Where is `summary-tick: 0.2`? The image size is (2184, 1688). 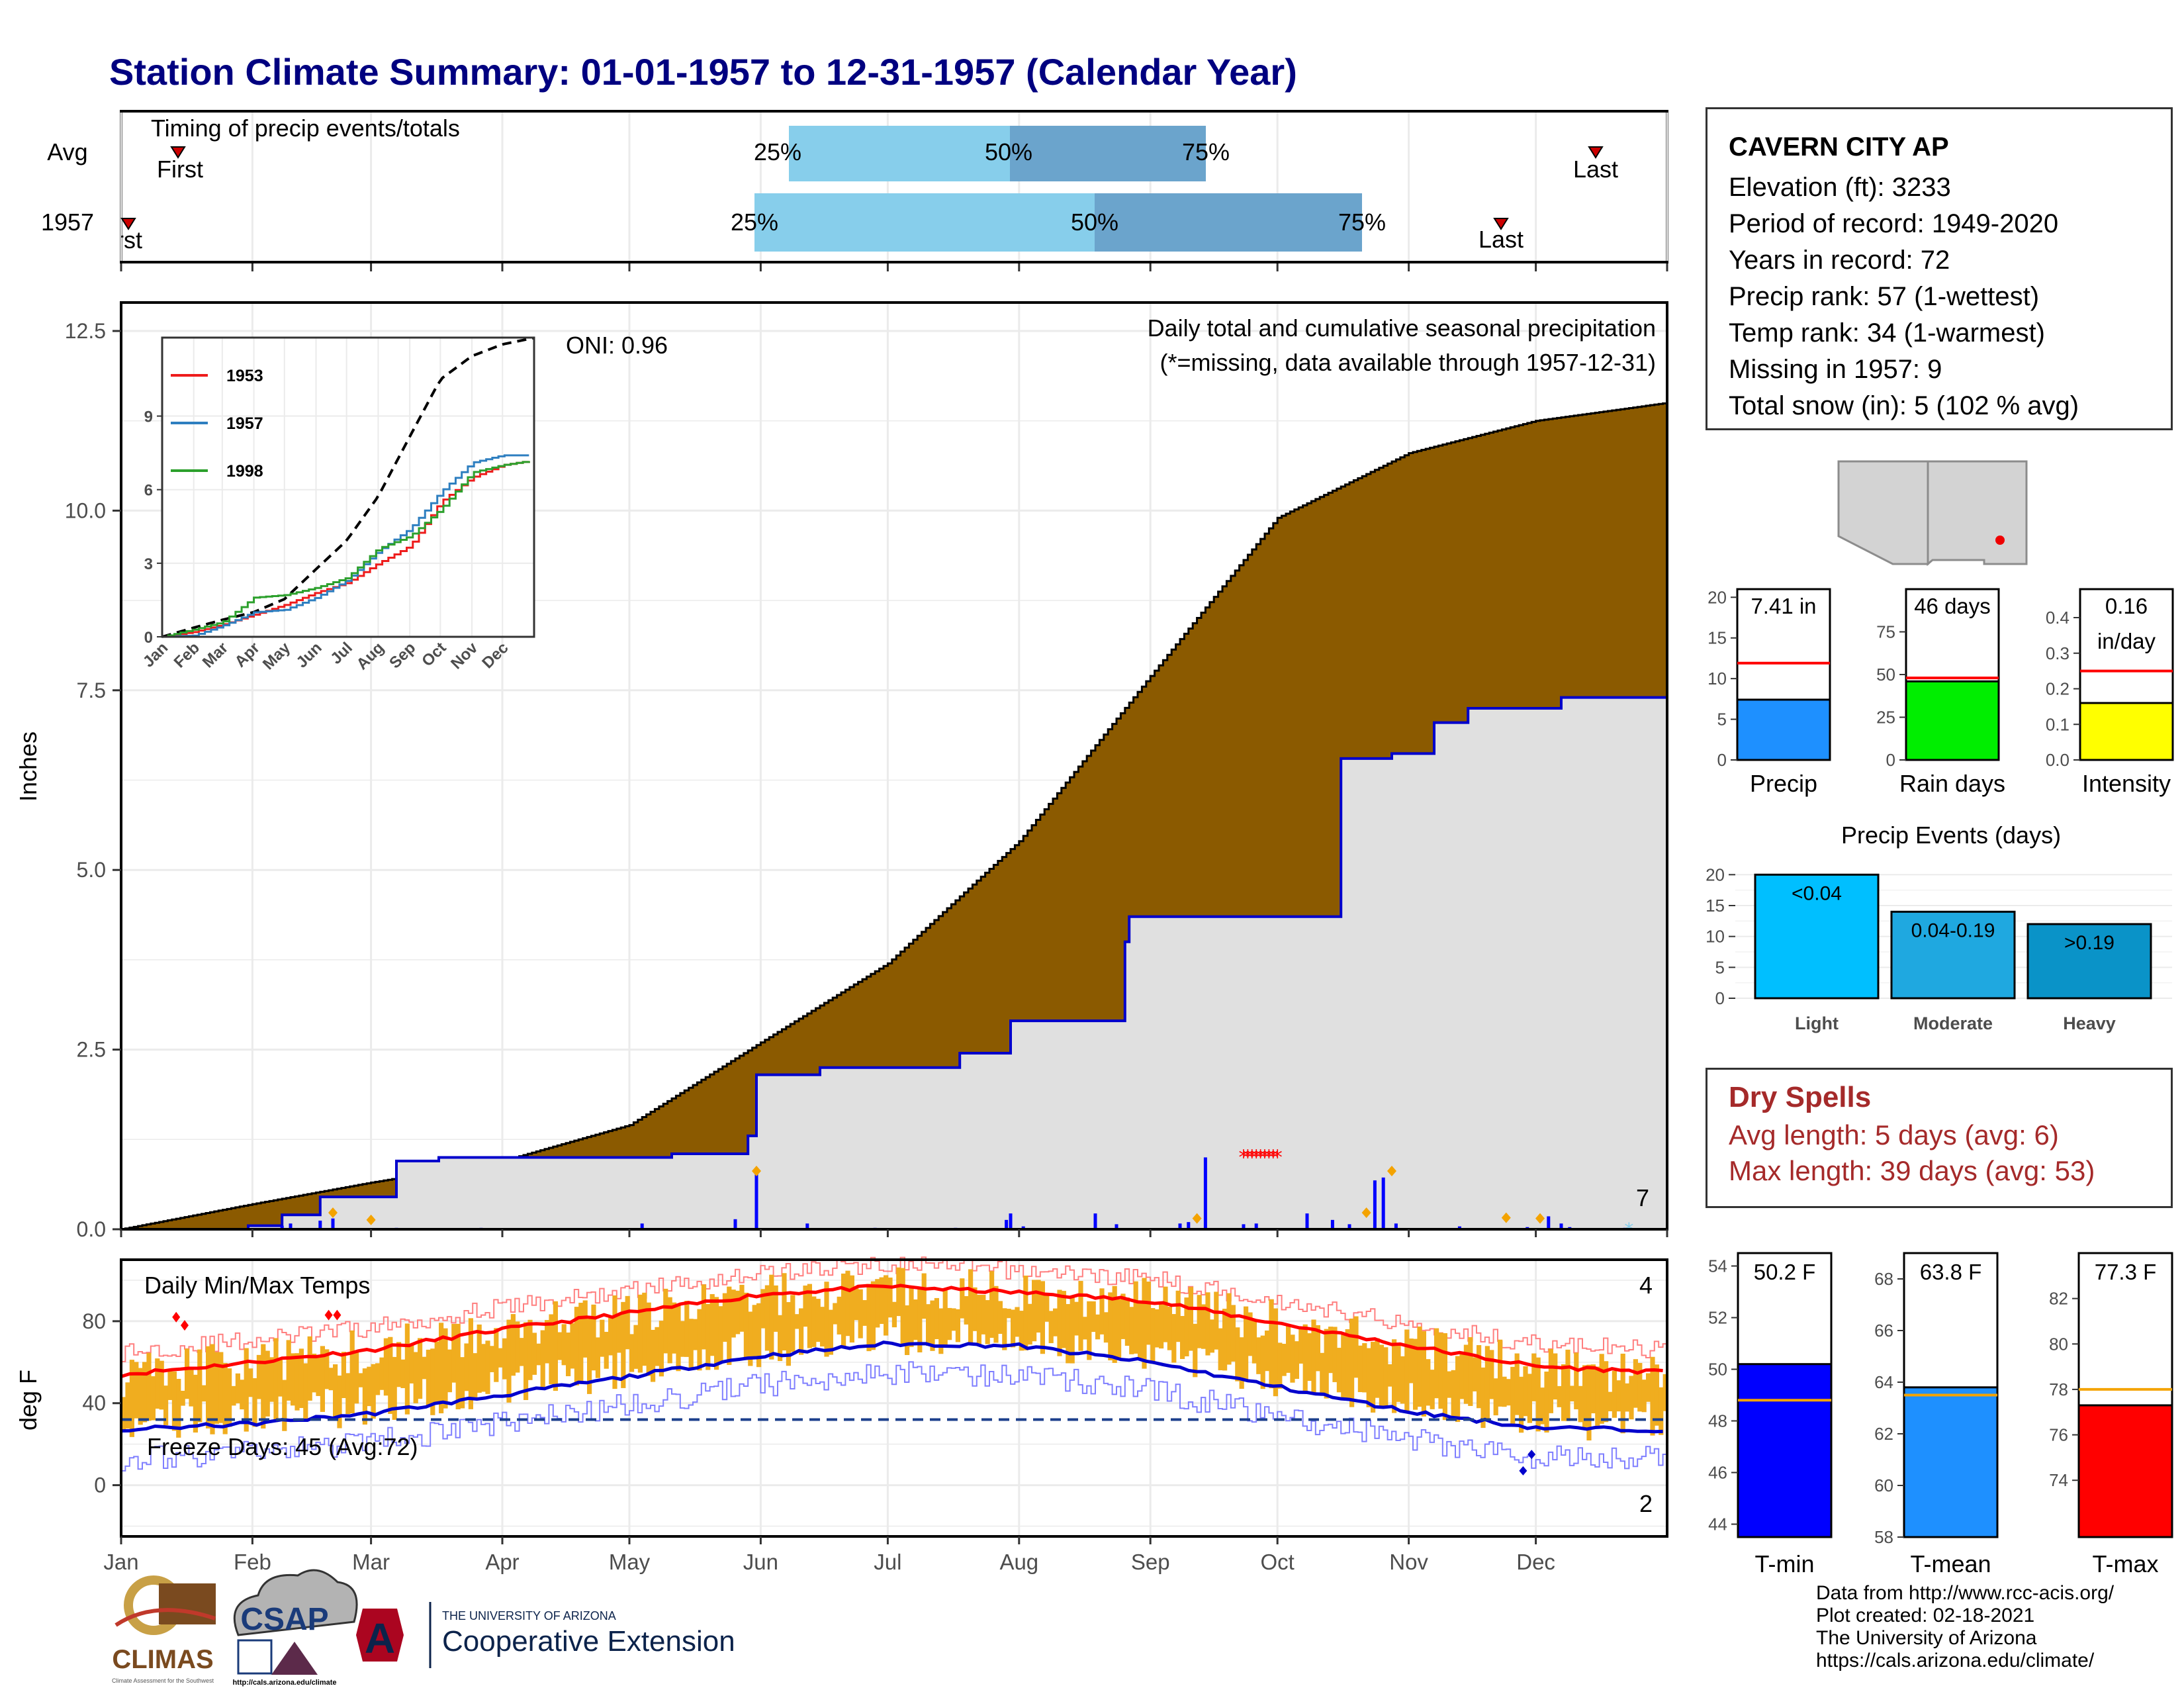
summary-tick: 0.2 is located at coordinates (2058, 689).